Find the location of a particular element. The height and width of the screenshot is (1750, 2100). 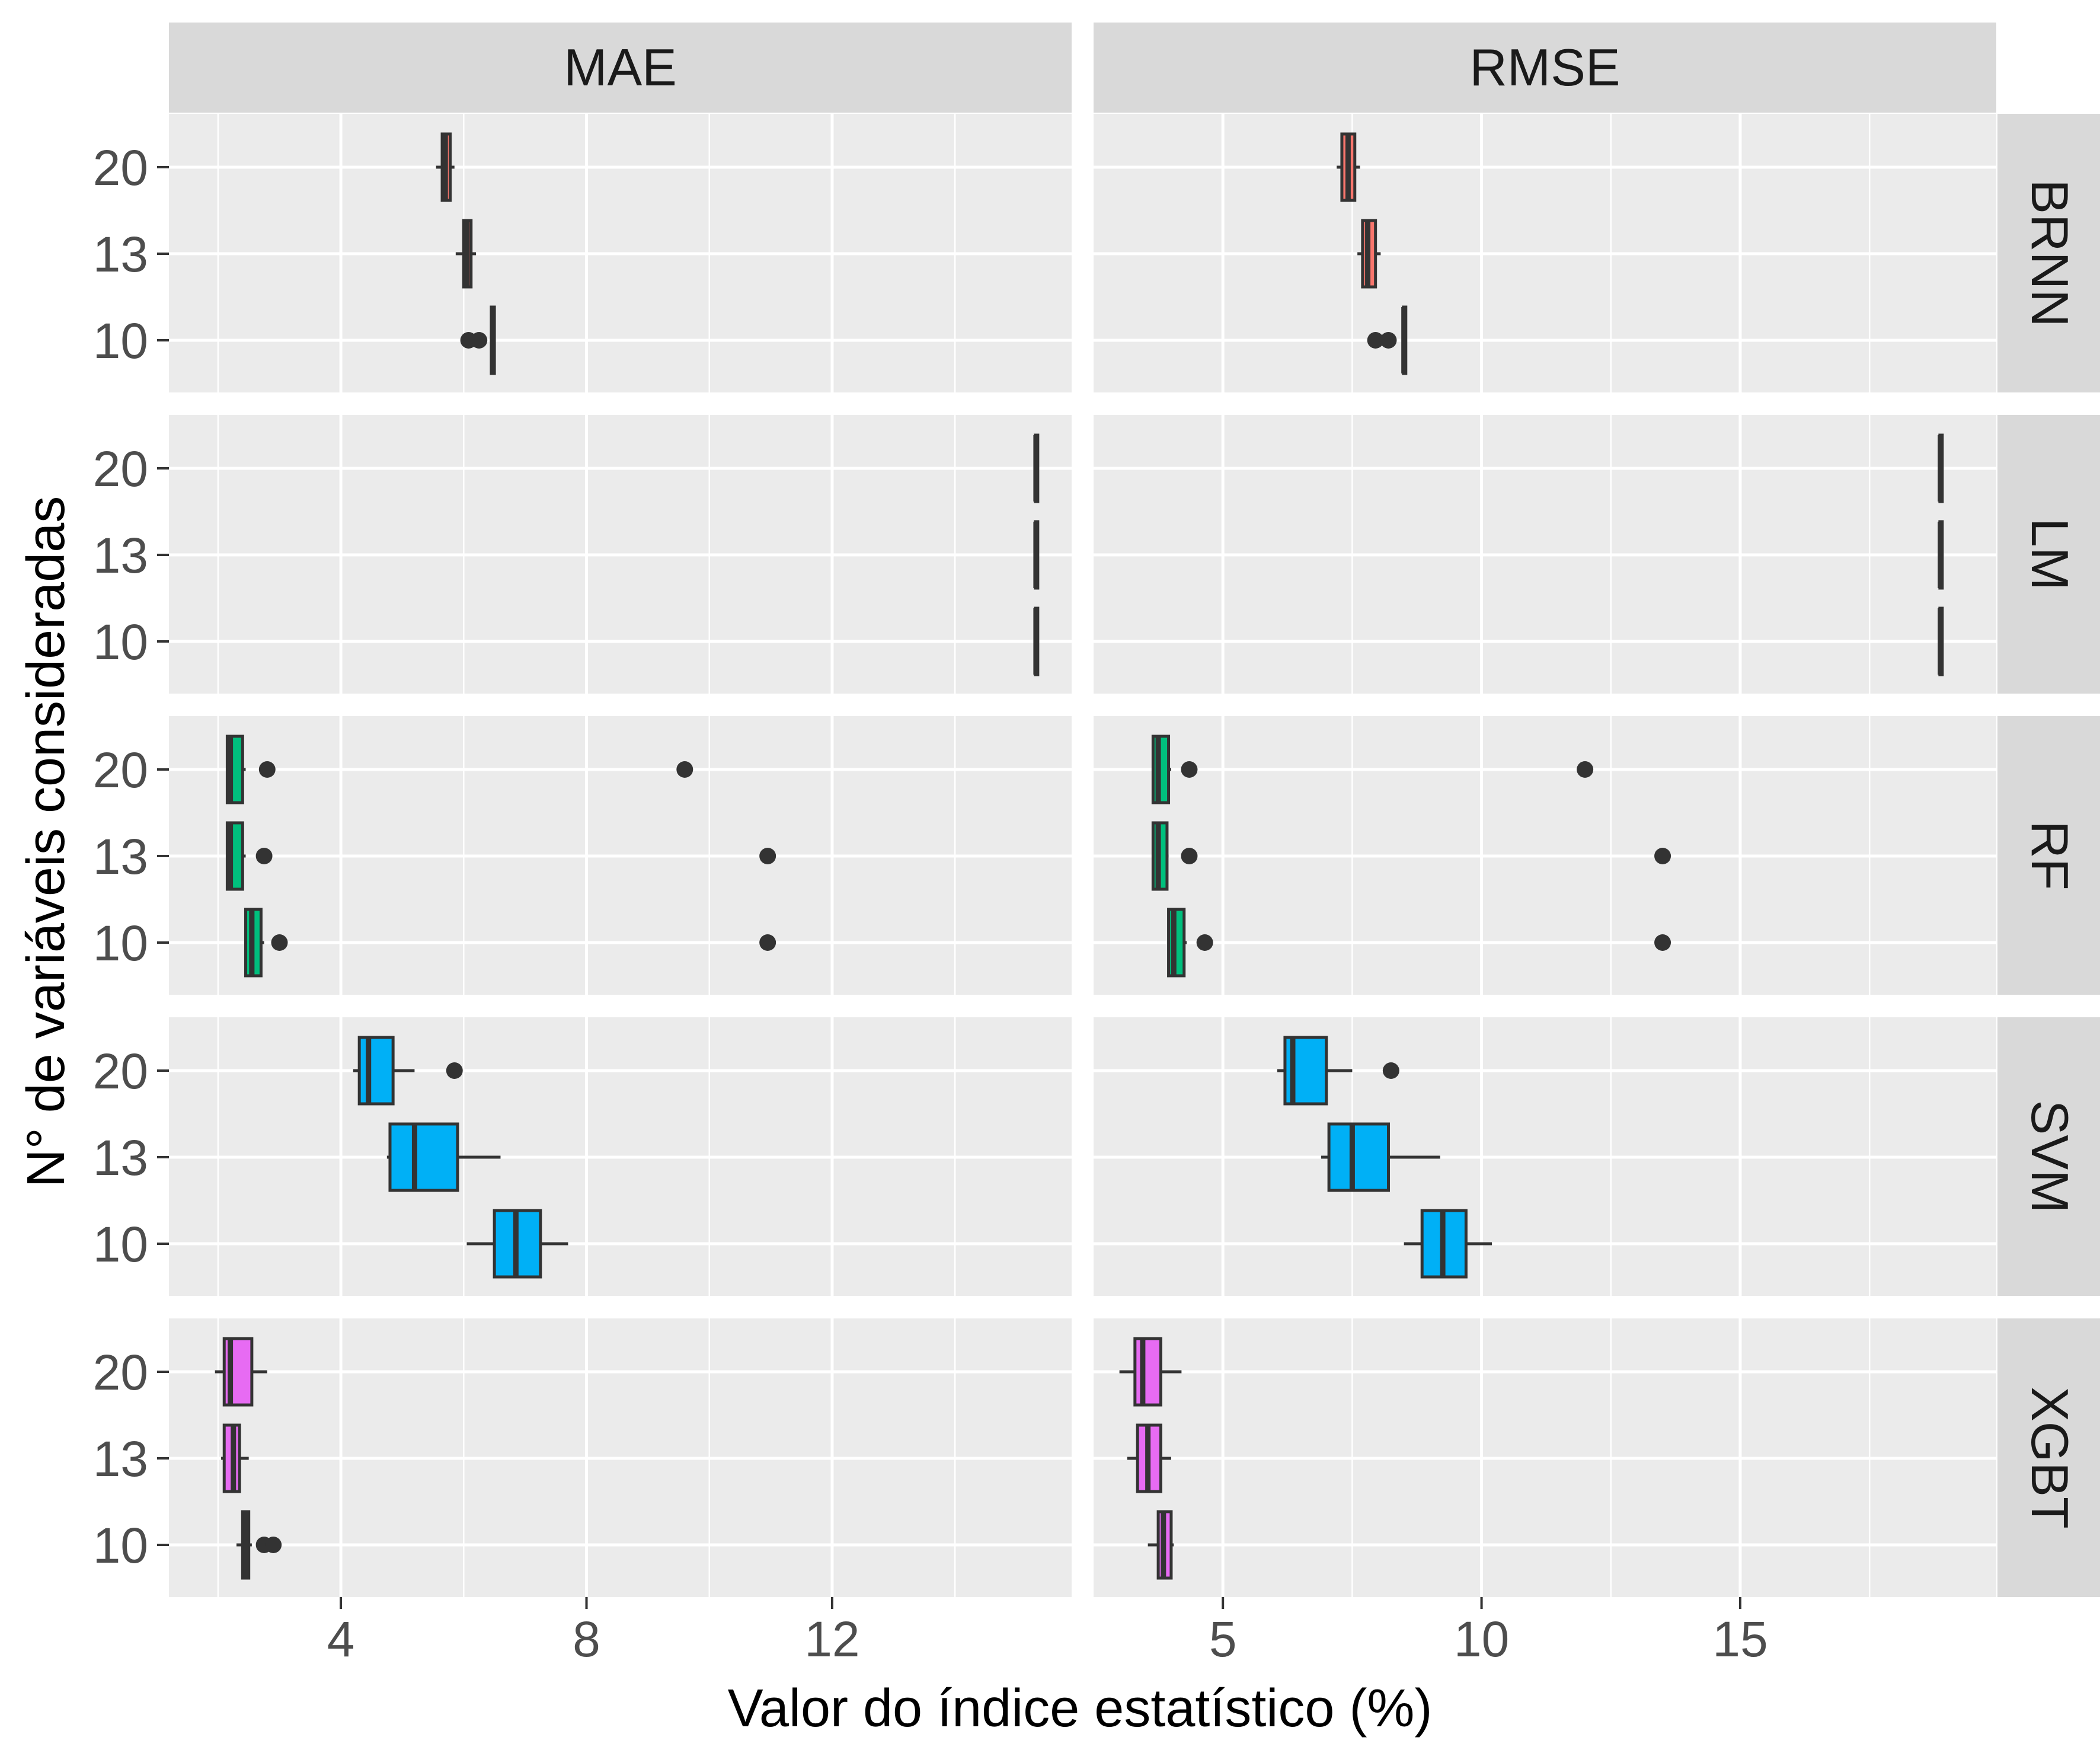

x-tick-label: 12 is located at coordinates (831, 1639).